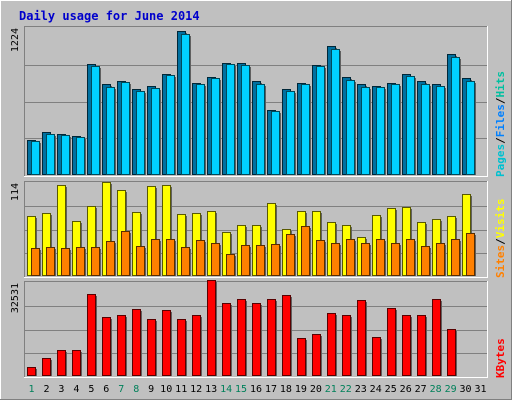 Image resolution: width=512 pixels, height=400 pixels. Describe the element at coordinates (361, 389) in the screenshot. I see `x-tick-label: 23` at that location.